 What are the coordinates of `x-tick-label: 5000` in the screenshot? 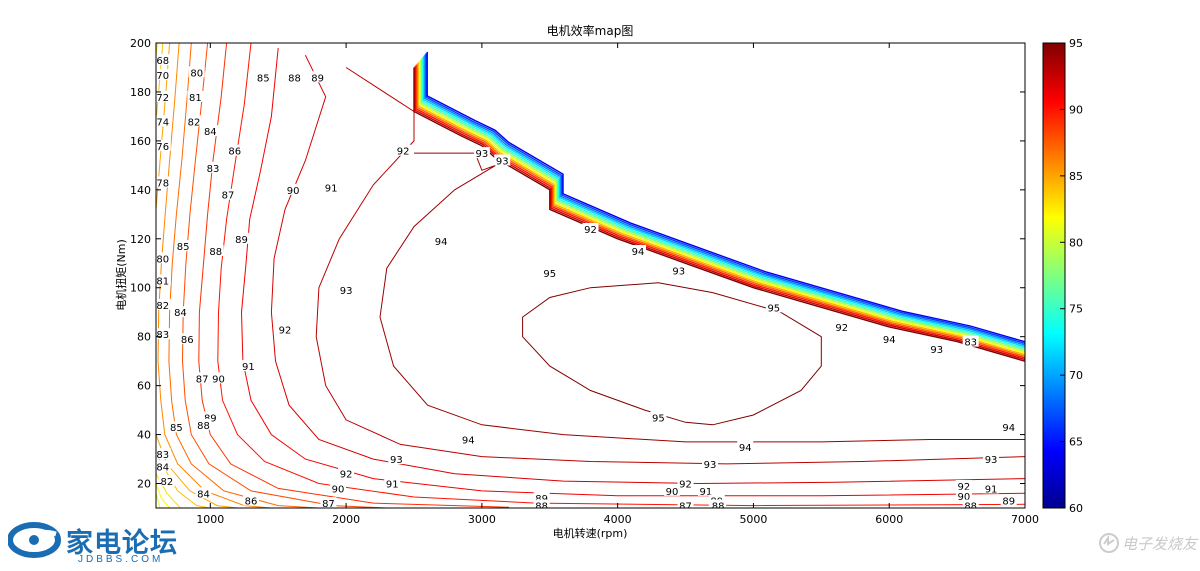 It's located at (753, 519).